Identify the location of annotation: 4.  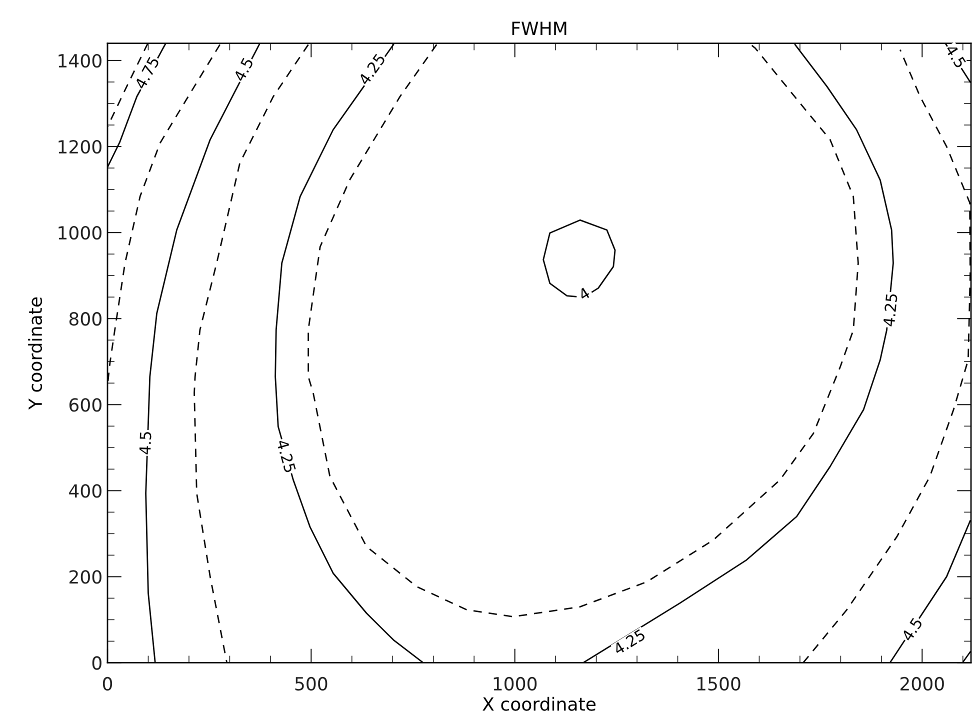
(584, 293).